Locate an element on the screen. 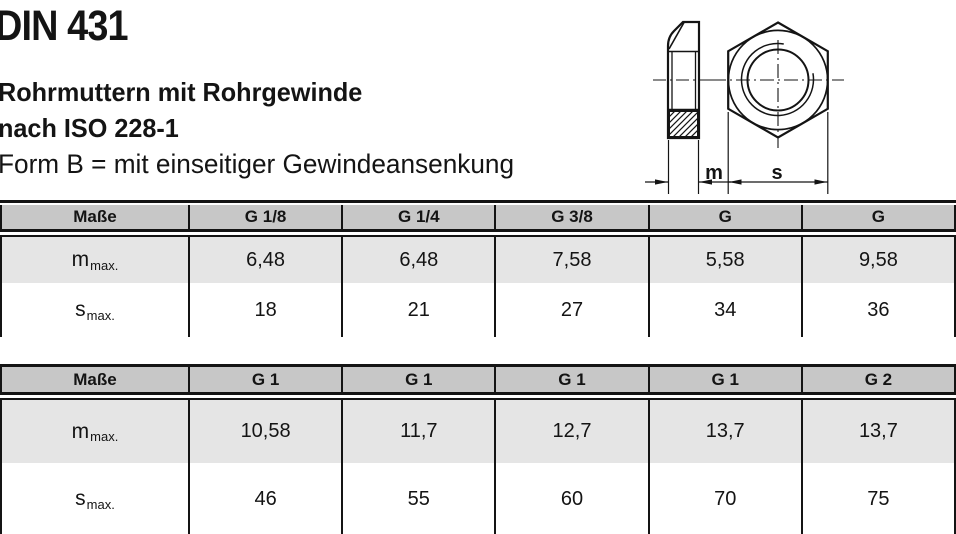 Image resolution: width=956 pixels, height=534 pixels. data-cell: 75 is located at coordinates (879, 498).